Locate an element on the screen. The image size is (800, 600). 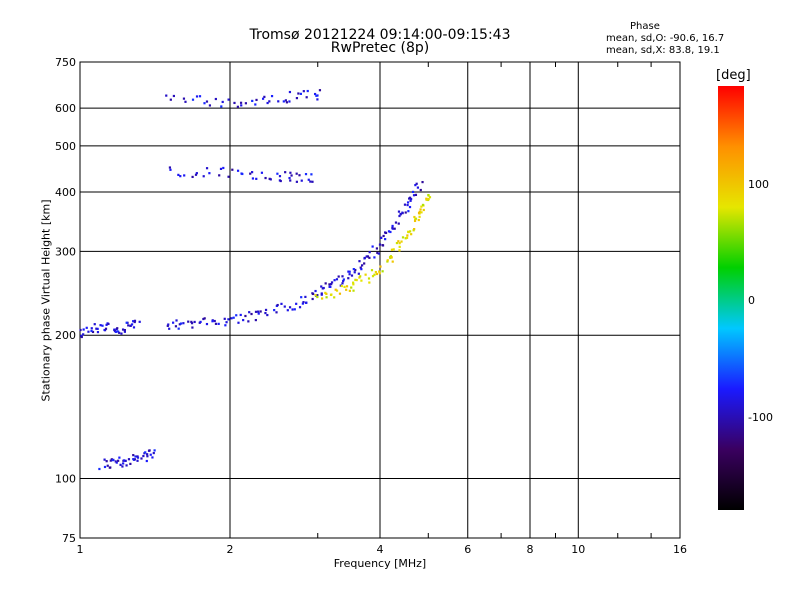
phase-heading: Phase is located at coordinates (645, 26).